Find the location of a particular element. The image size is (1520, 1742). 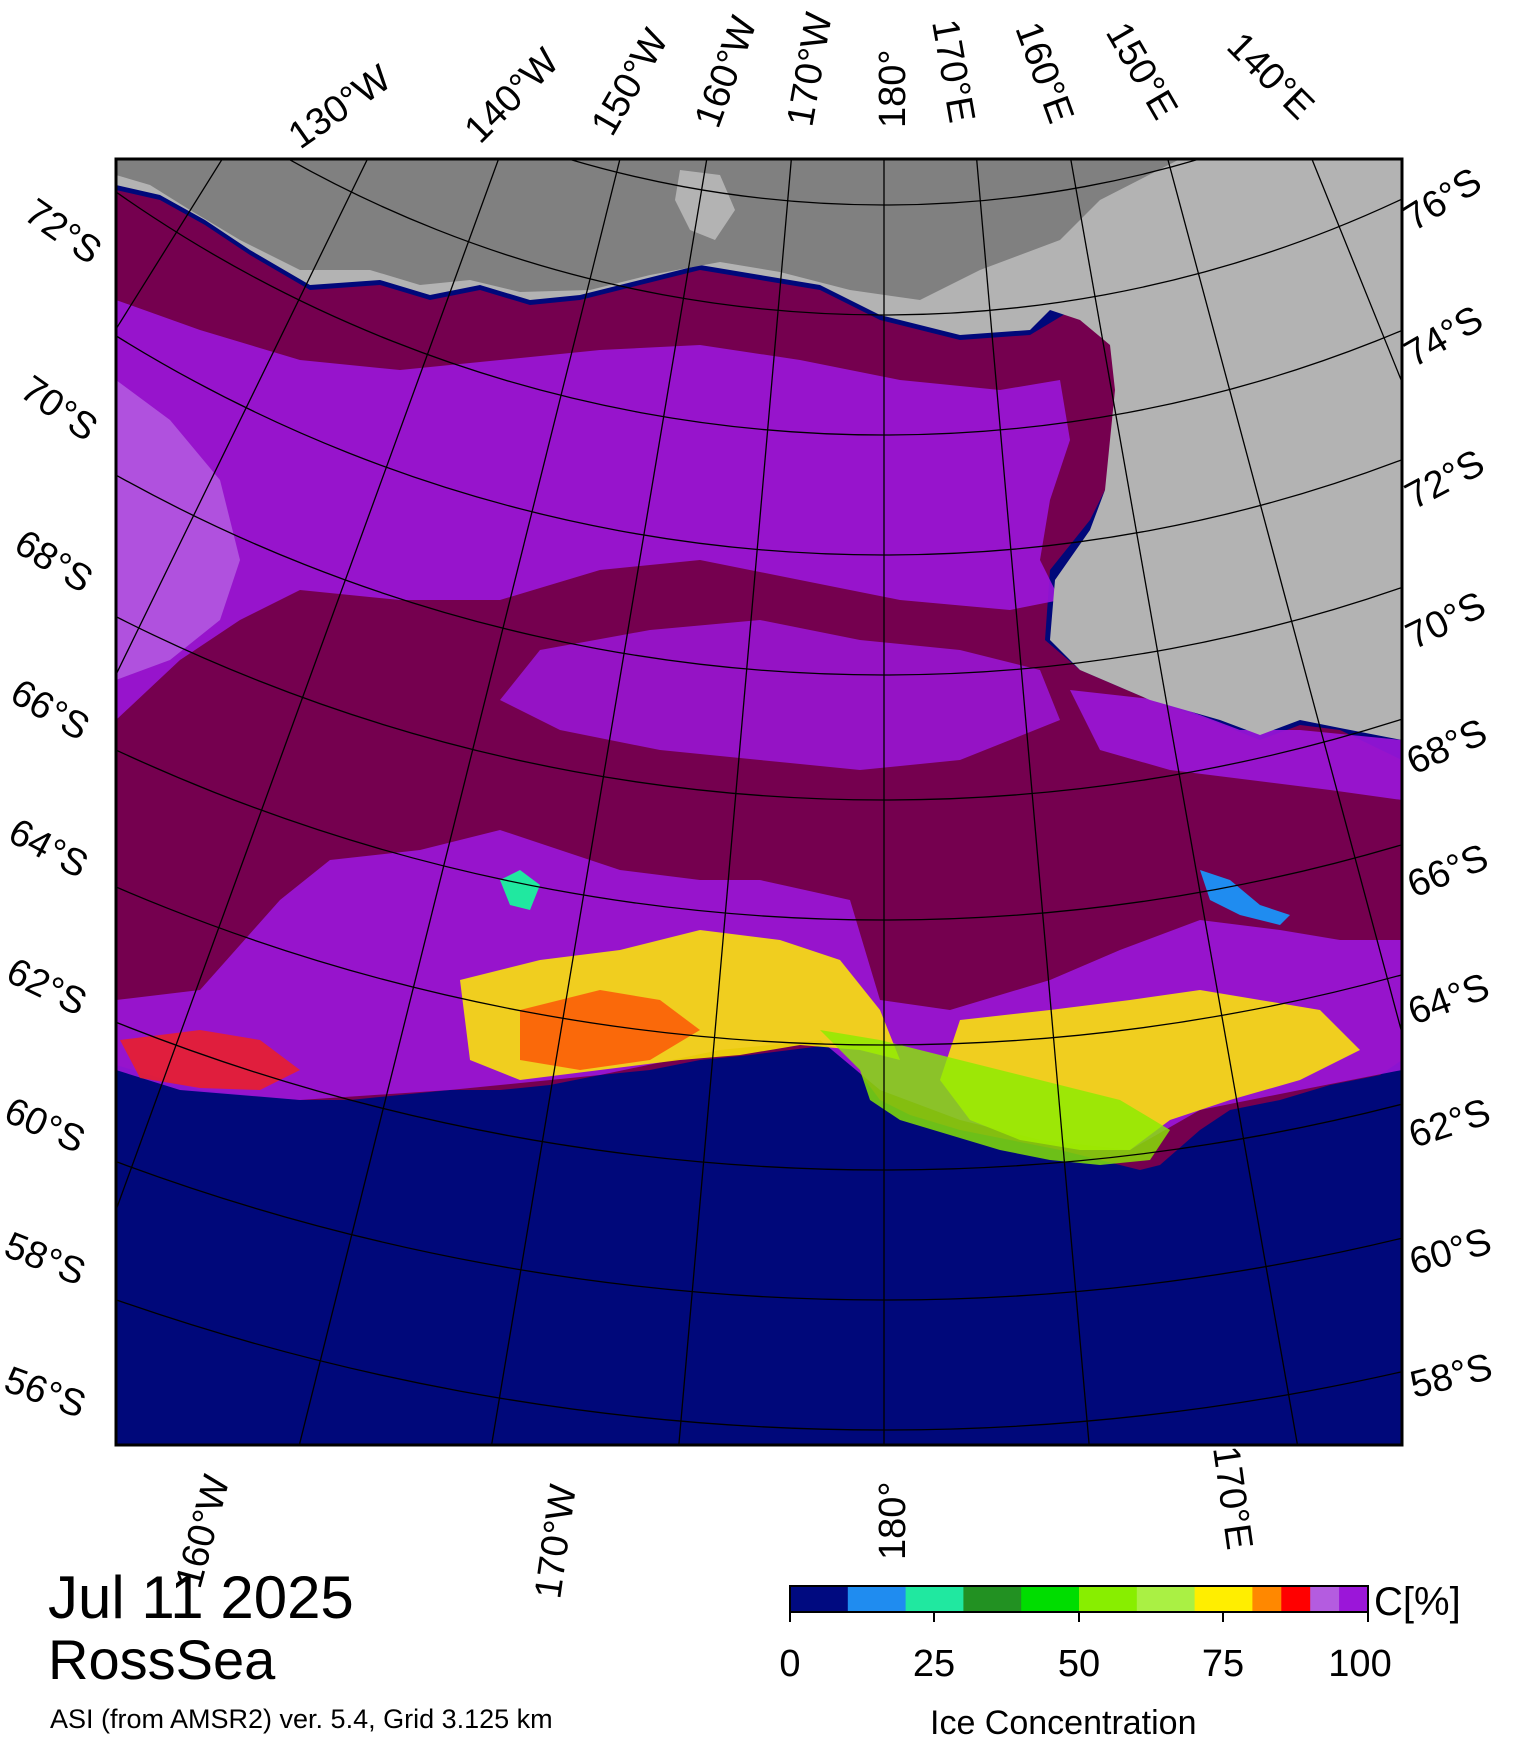

lat-label-left: 72°S is located at coordinates (63, 232).